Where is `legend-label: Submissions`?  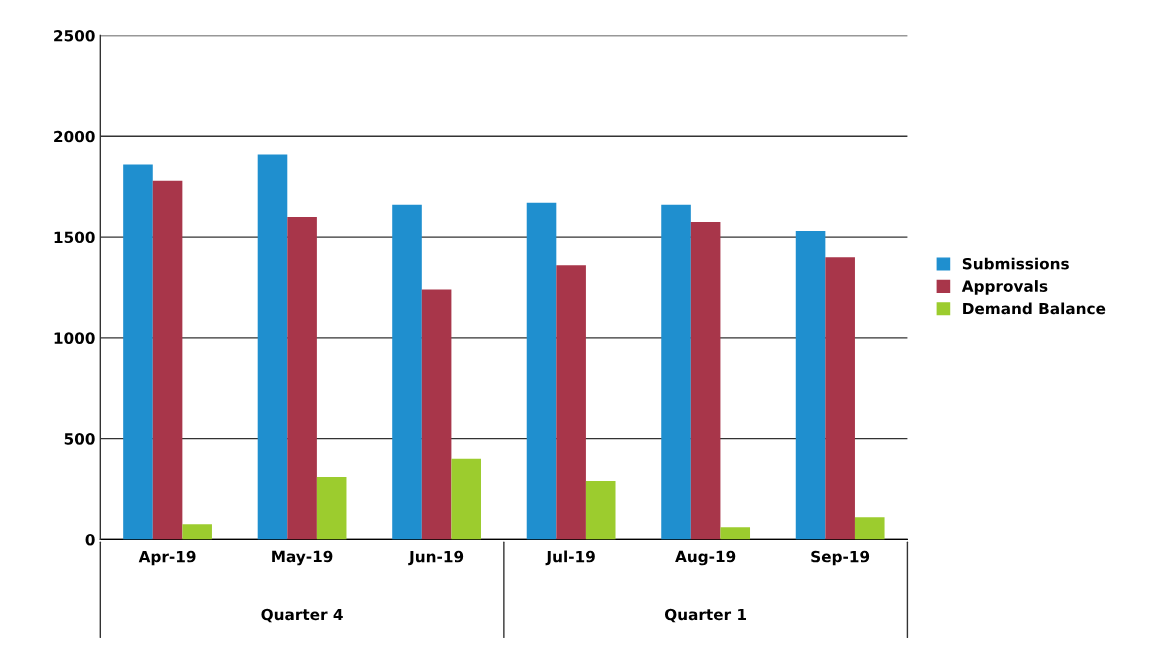
legend-label: Submissions is located at coordinates (1015, 263).